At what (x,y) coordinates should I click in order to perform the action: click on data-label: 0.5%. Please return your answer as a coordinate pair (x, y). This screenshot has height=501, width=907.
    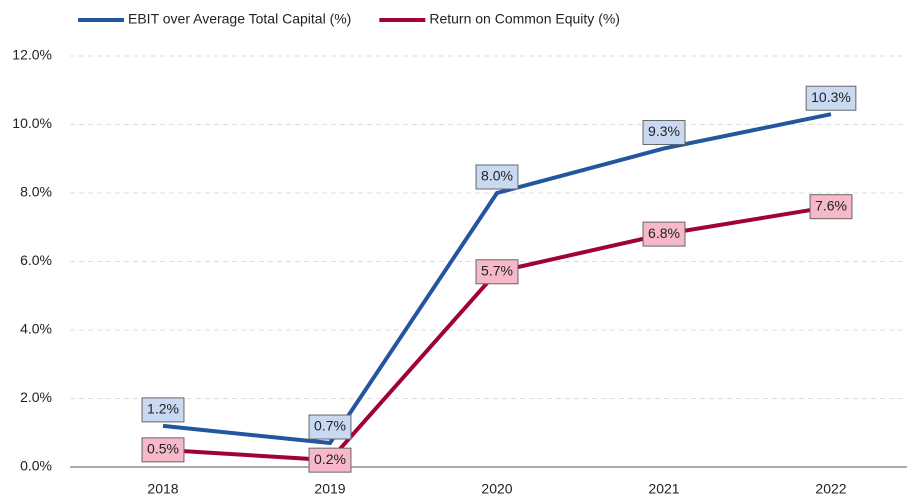
    Looking at the image, I should click on (163, 449).